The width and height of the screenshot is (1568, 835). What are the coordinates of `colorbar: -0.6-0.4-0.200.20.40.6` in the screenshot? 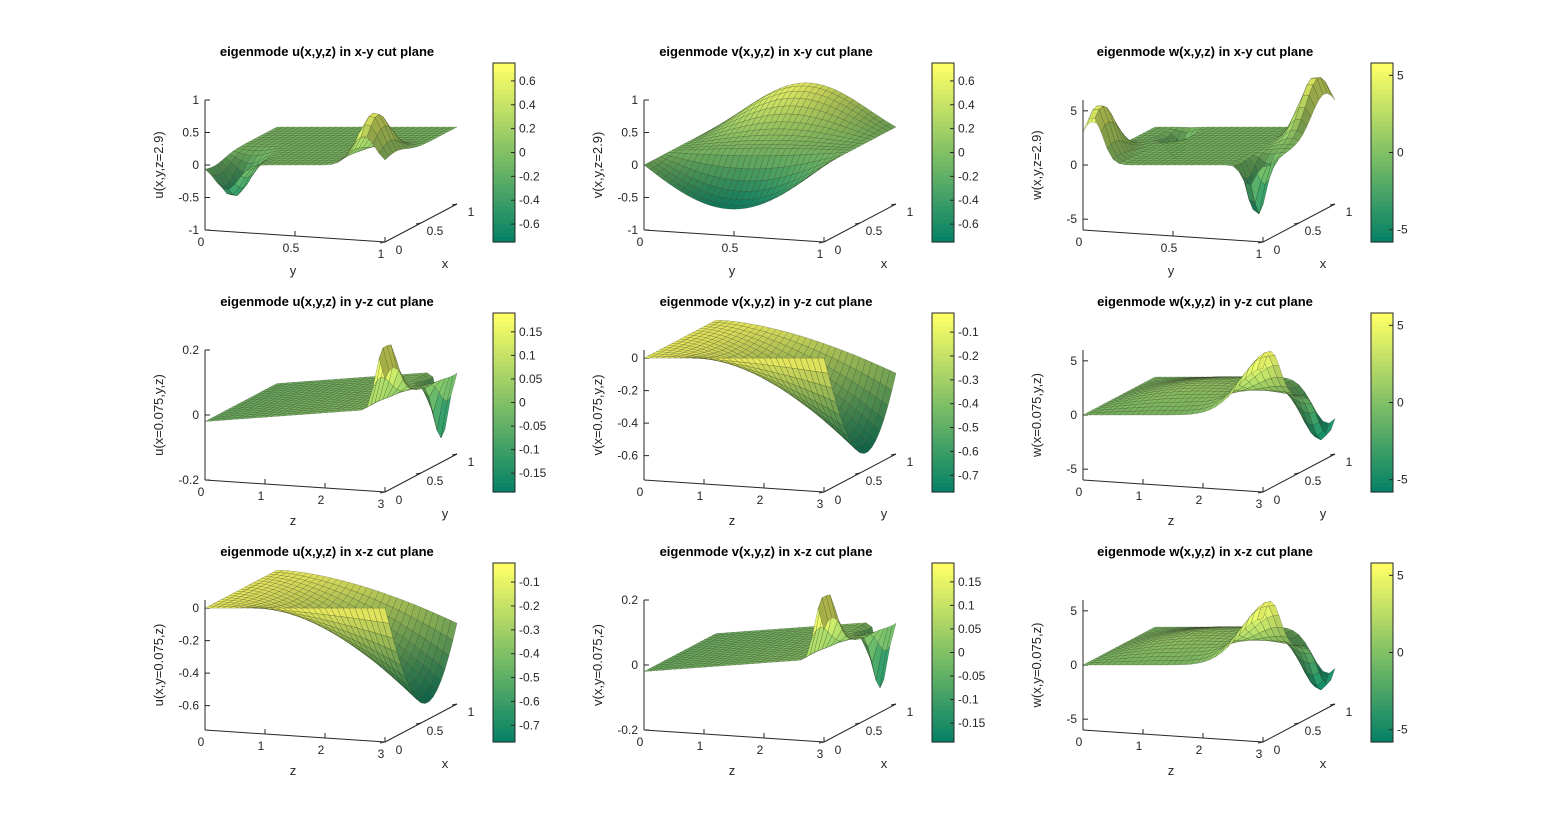 It's located at (955, 152).